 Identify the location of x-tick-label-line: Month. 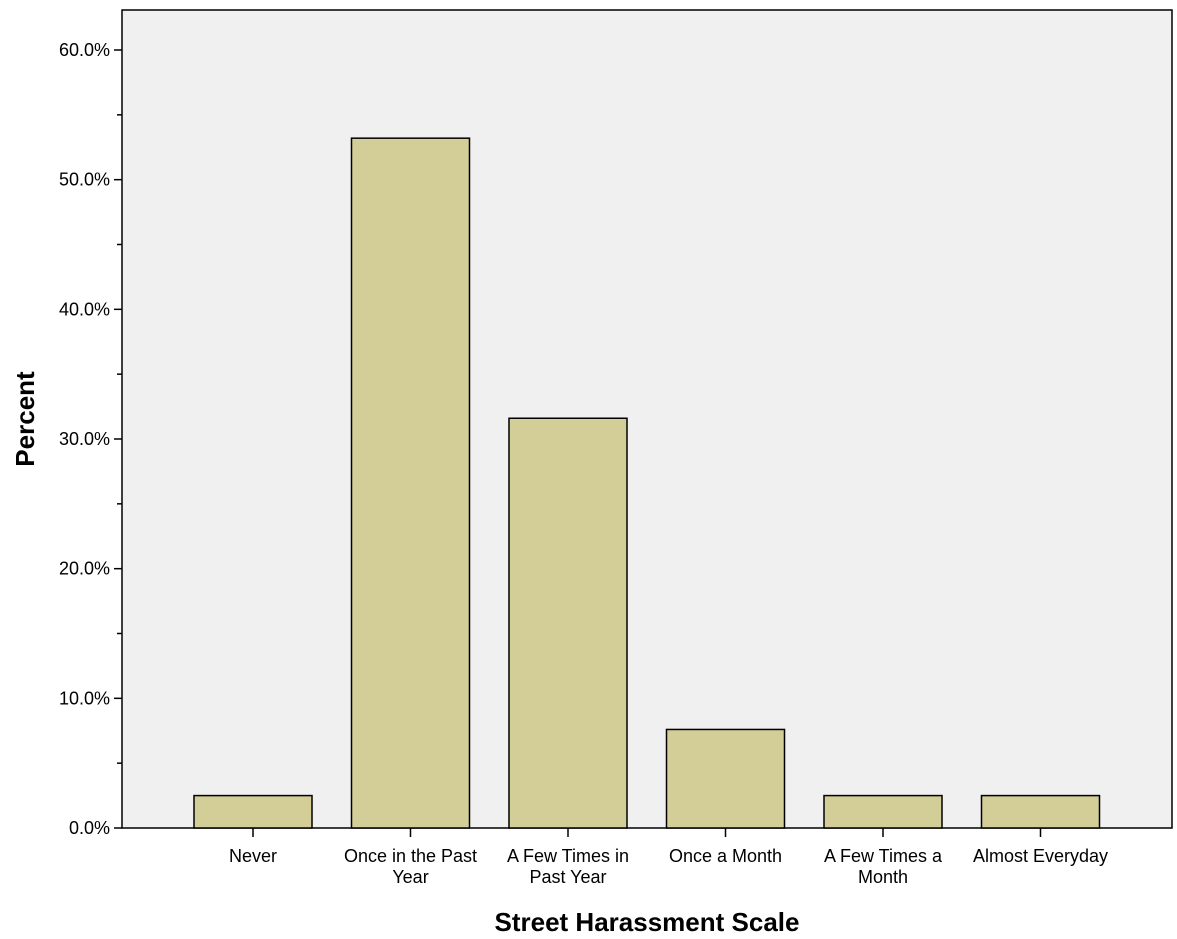
(883, 877).